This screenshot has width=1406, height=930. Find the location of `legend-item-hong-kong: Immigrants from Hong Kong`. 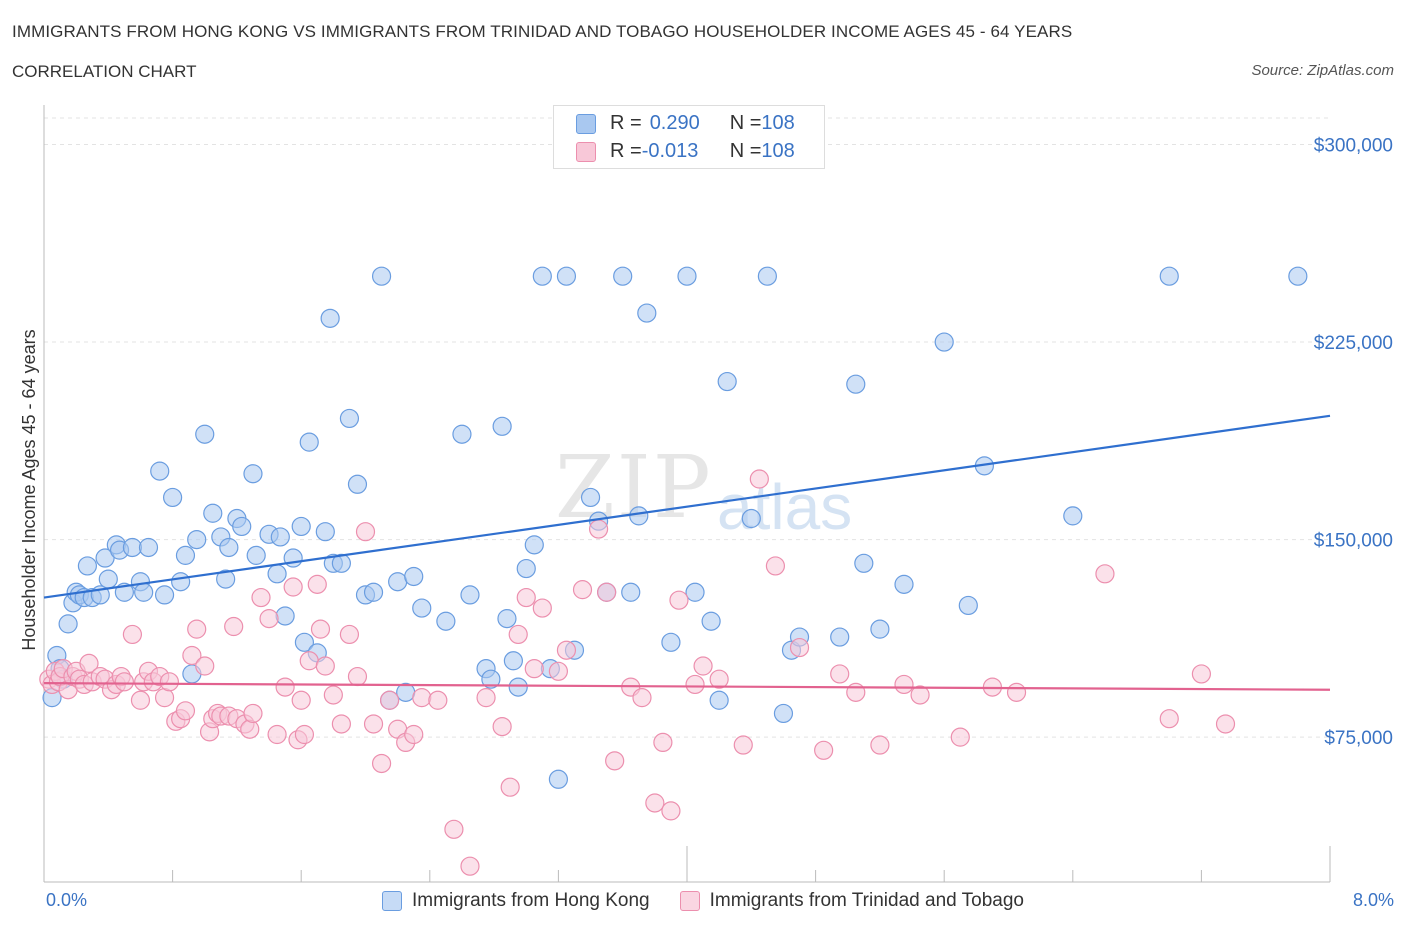

legend-item-hong-kong: Immigrants from Hong Kong is located at coordinates (516, 901).